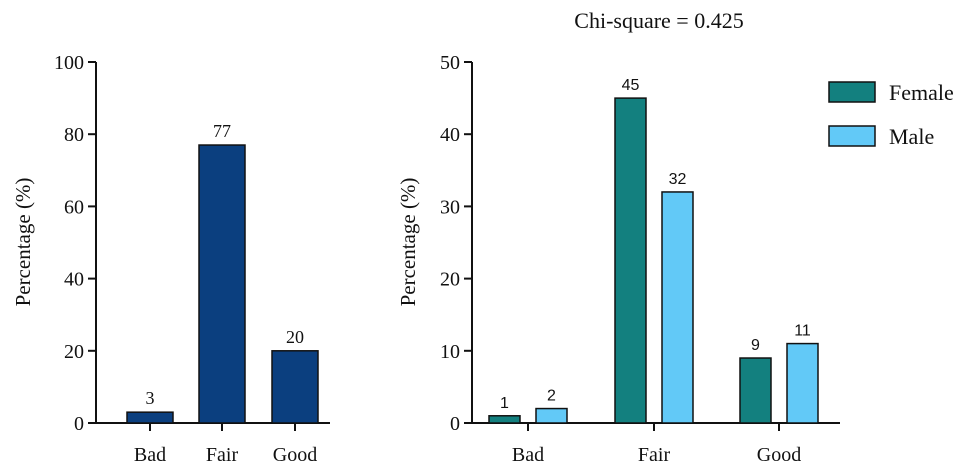 Image resolution: width=971 pixels, height=468 pixels. What do you see at coordinates (222, 131) in the screenshot?
I see `data-label: 77` at bounding box center [222, 131].